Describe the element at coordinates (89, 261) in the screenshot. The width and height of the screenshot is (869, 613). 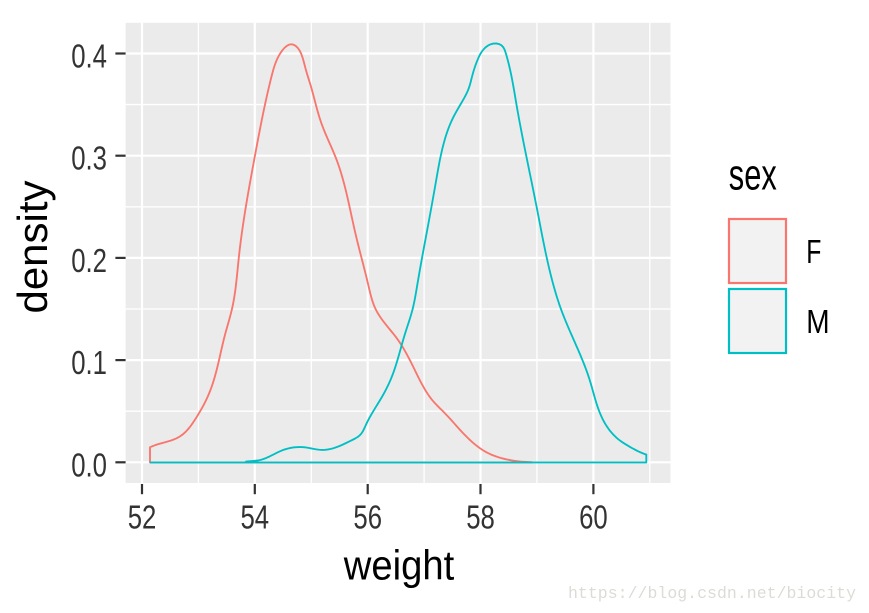
I see `svg-text: 0.2` at that location.